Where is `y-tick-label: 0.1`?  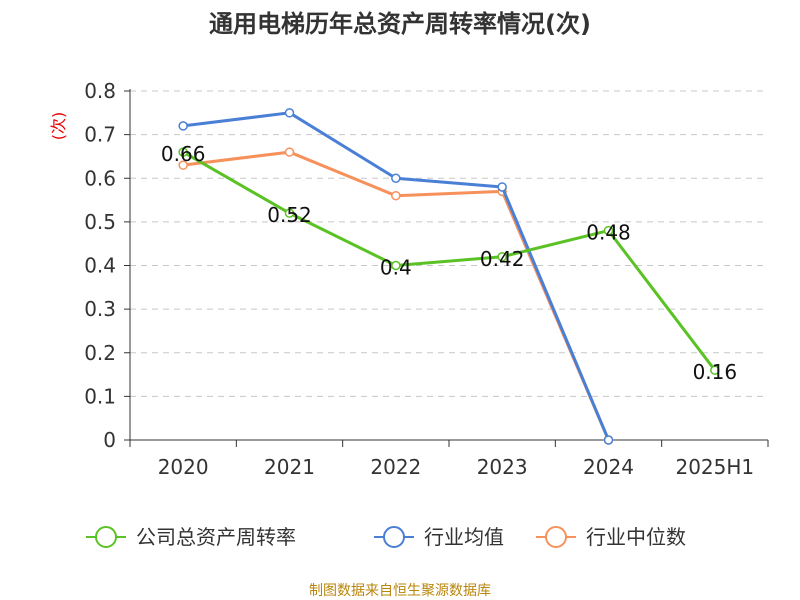
y-tick-label: 0.1 is located at coordinates (100, 396).